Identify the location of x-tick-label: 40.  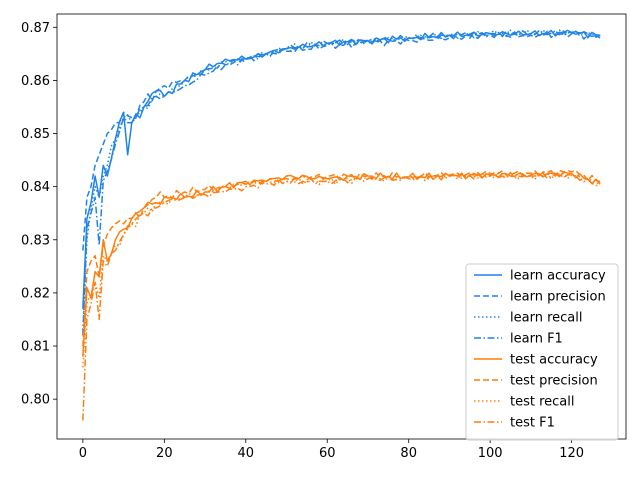
(246, 453).